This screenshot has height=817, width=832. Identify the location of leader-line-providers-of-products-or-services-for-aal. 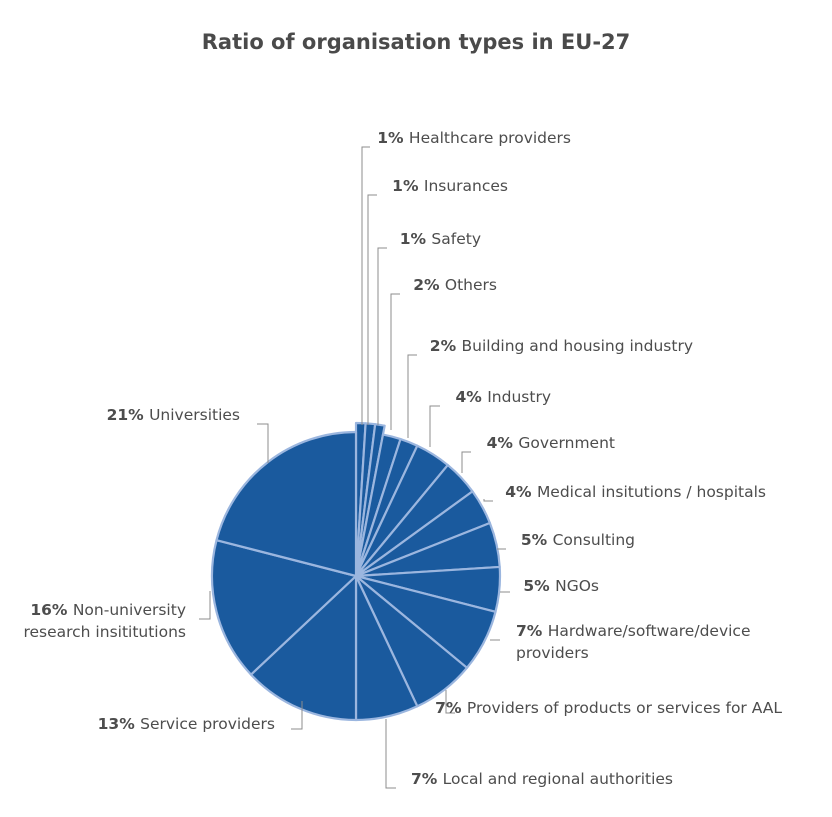
(450, 702).